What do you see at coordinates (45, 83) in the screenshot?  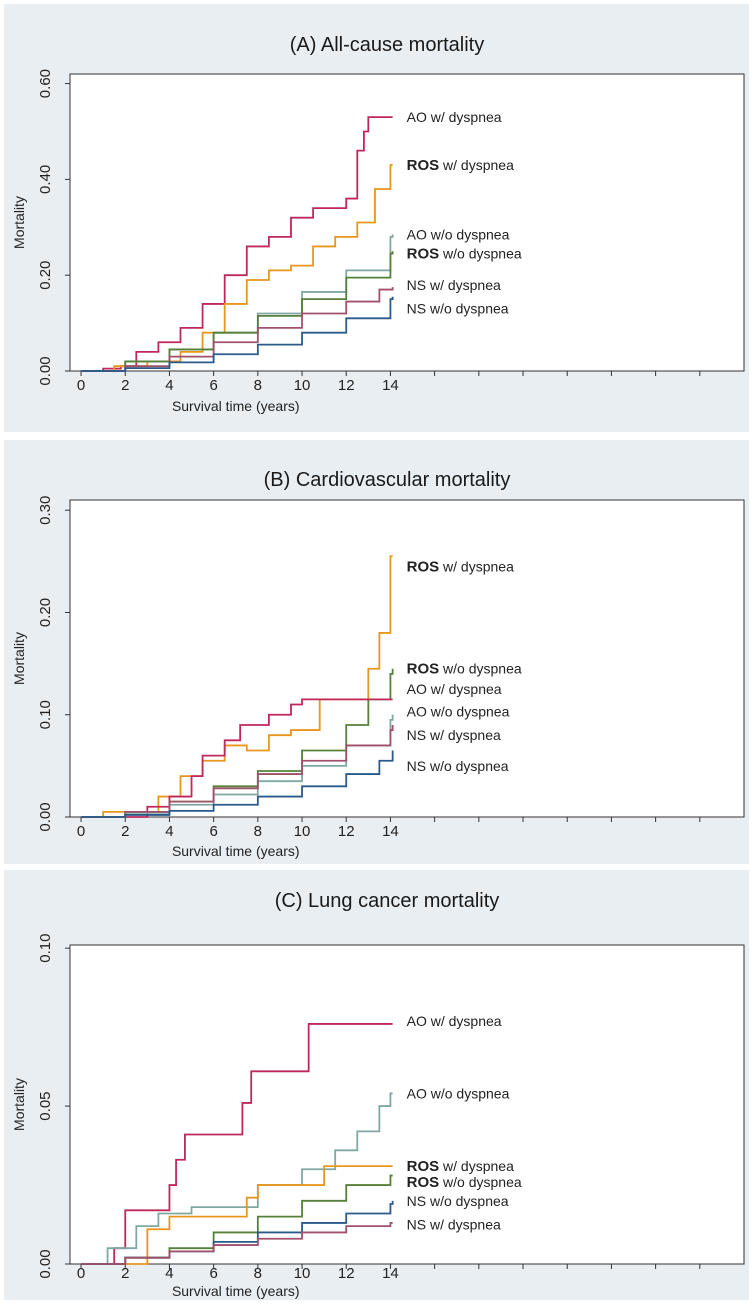 I see `y-tick-label: 0.60` at bounding box center [45, 83].